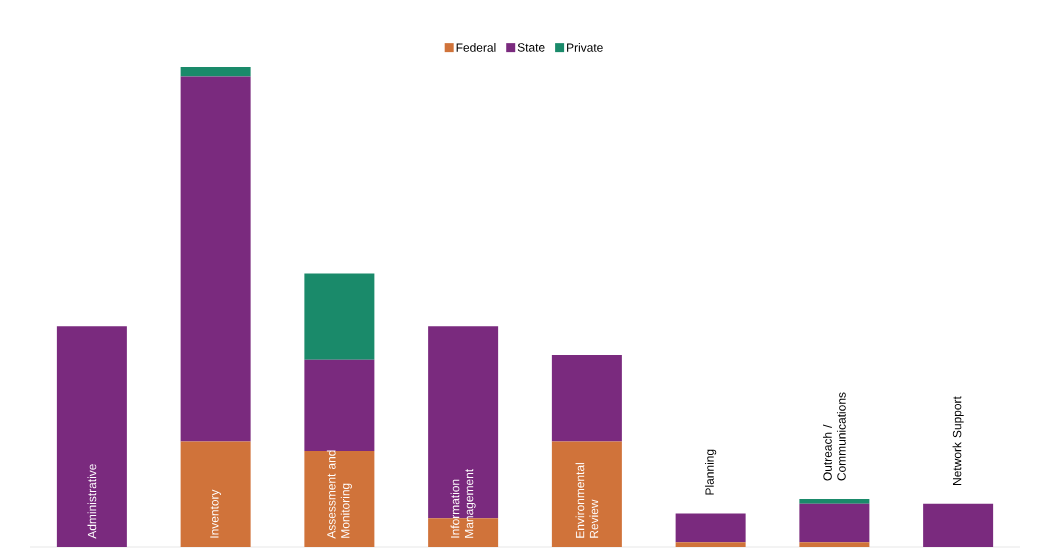 This screenshot has width=1049, height=557. What do you see at coordinates (463, 503) in the screenshot?
I see `x-tick-label: Information Management` at bounding box center [463, 503].